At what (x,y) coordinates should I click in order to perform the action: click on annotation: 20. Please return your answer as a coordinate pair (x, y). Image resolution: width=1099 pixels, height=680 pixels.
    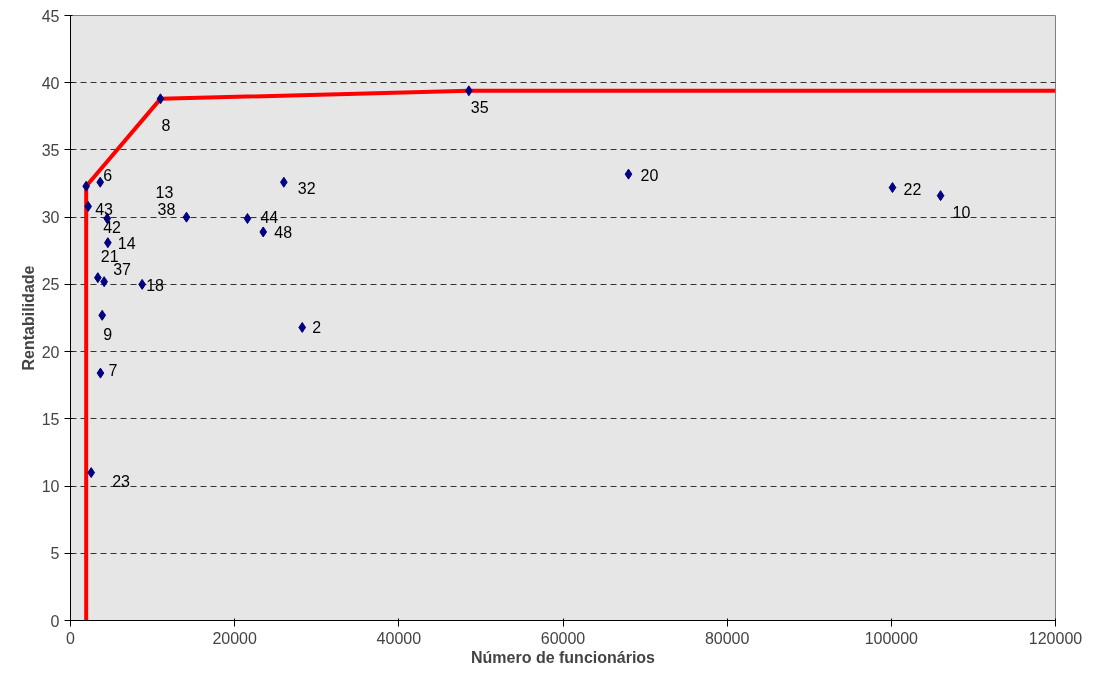
    Looking at the image, I should click on (649, 176).